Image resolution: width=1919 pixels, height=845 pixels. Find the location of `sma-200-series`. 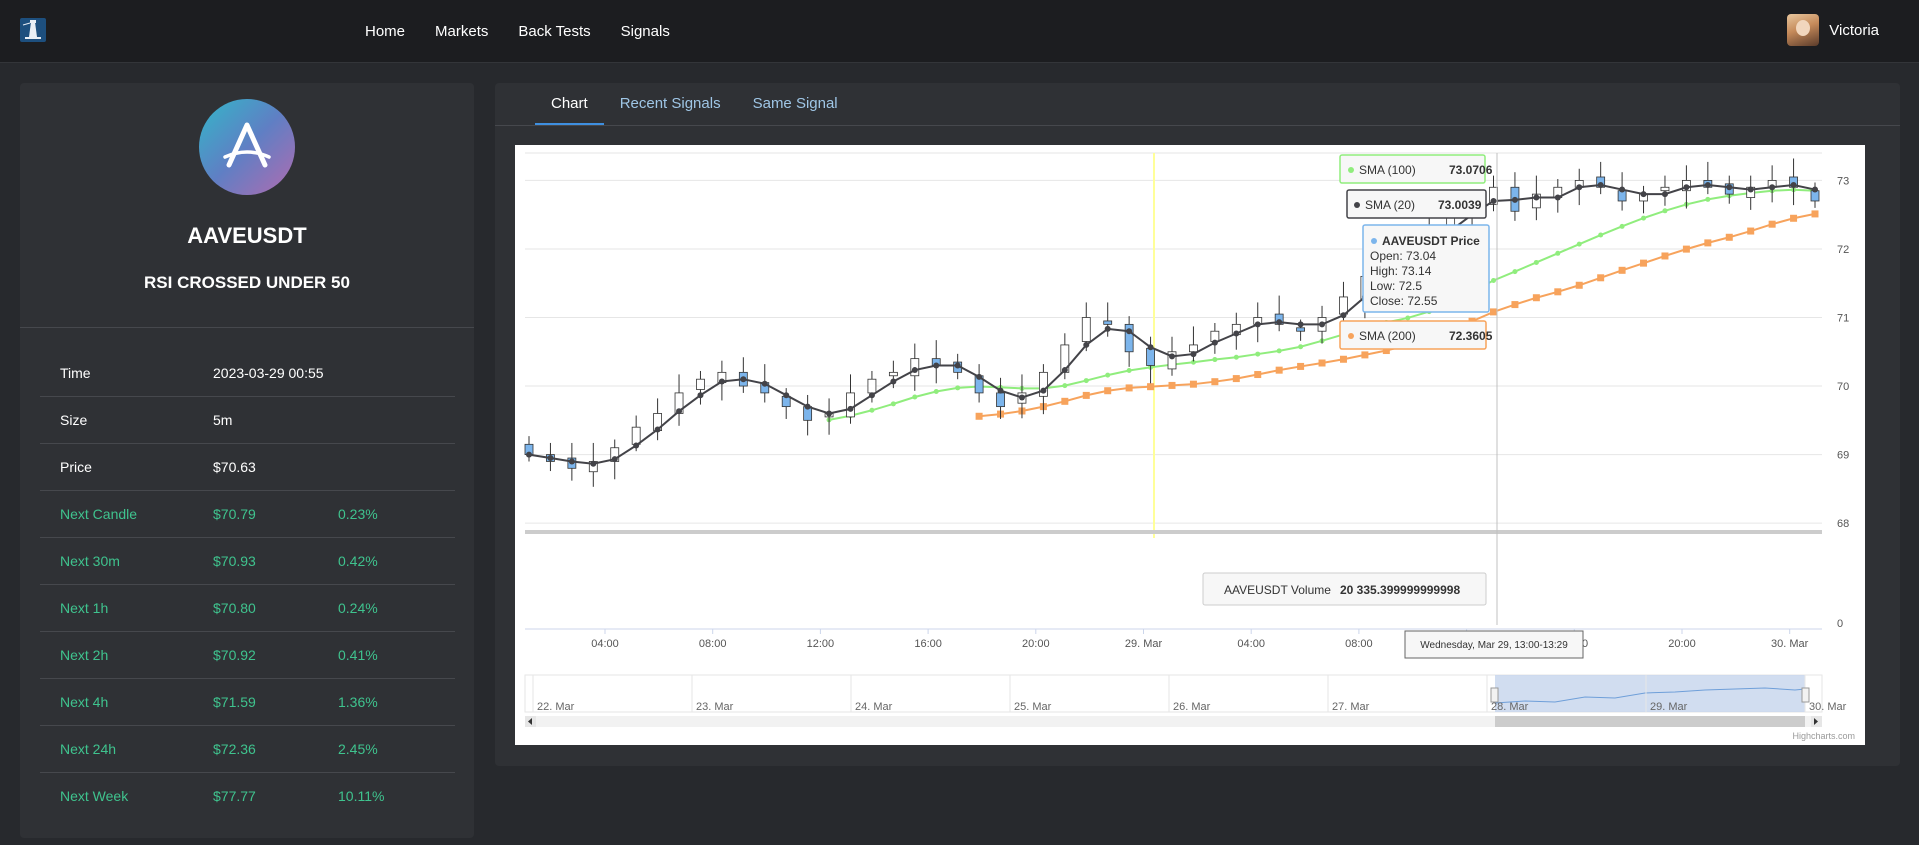

sma-200-series is located at coordinates (1397, 315).